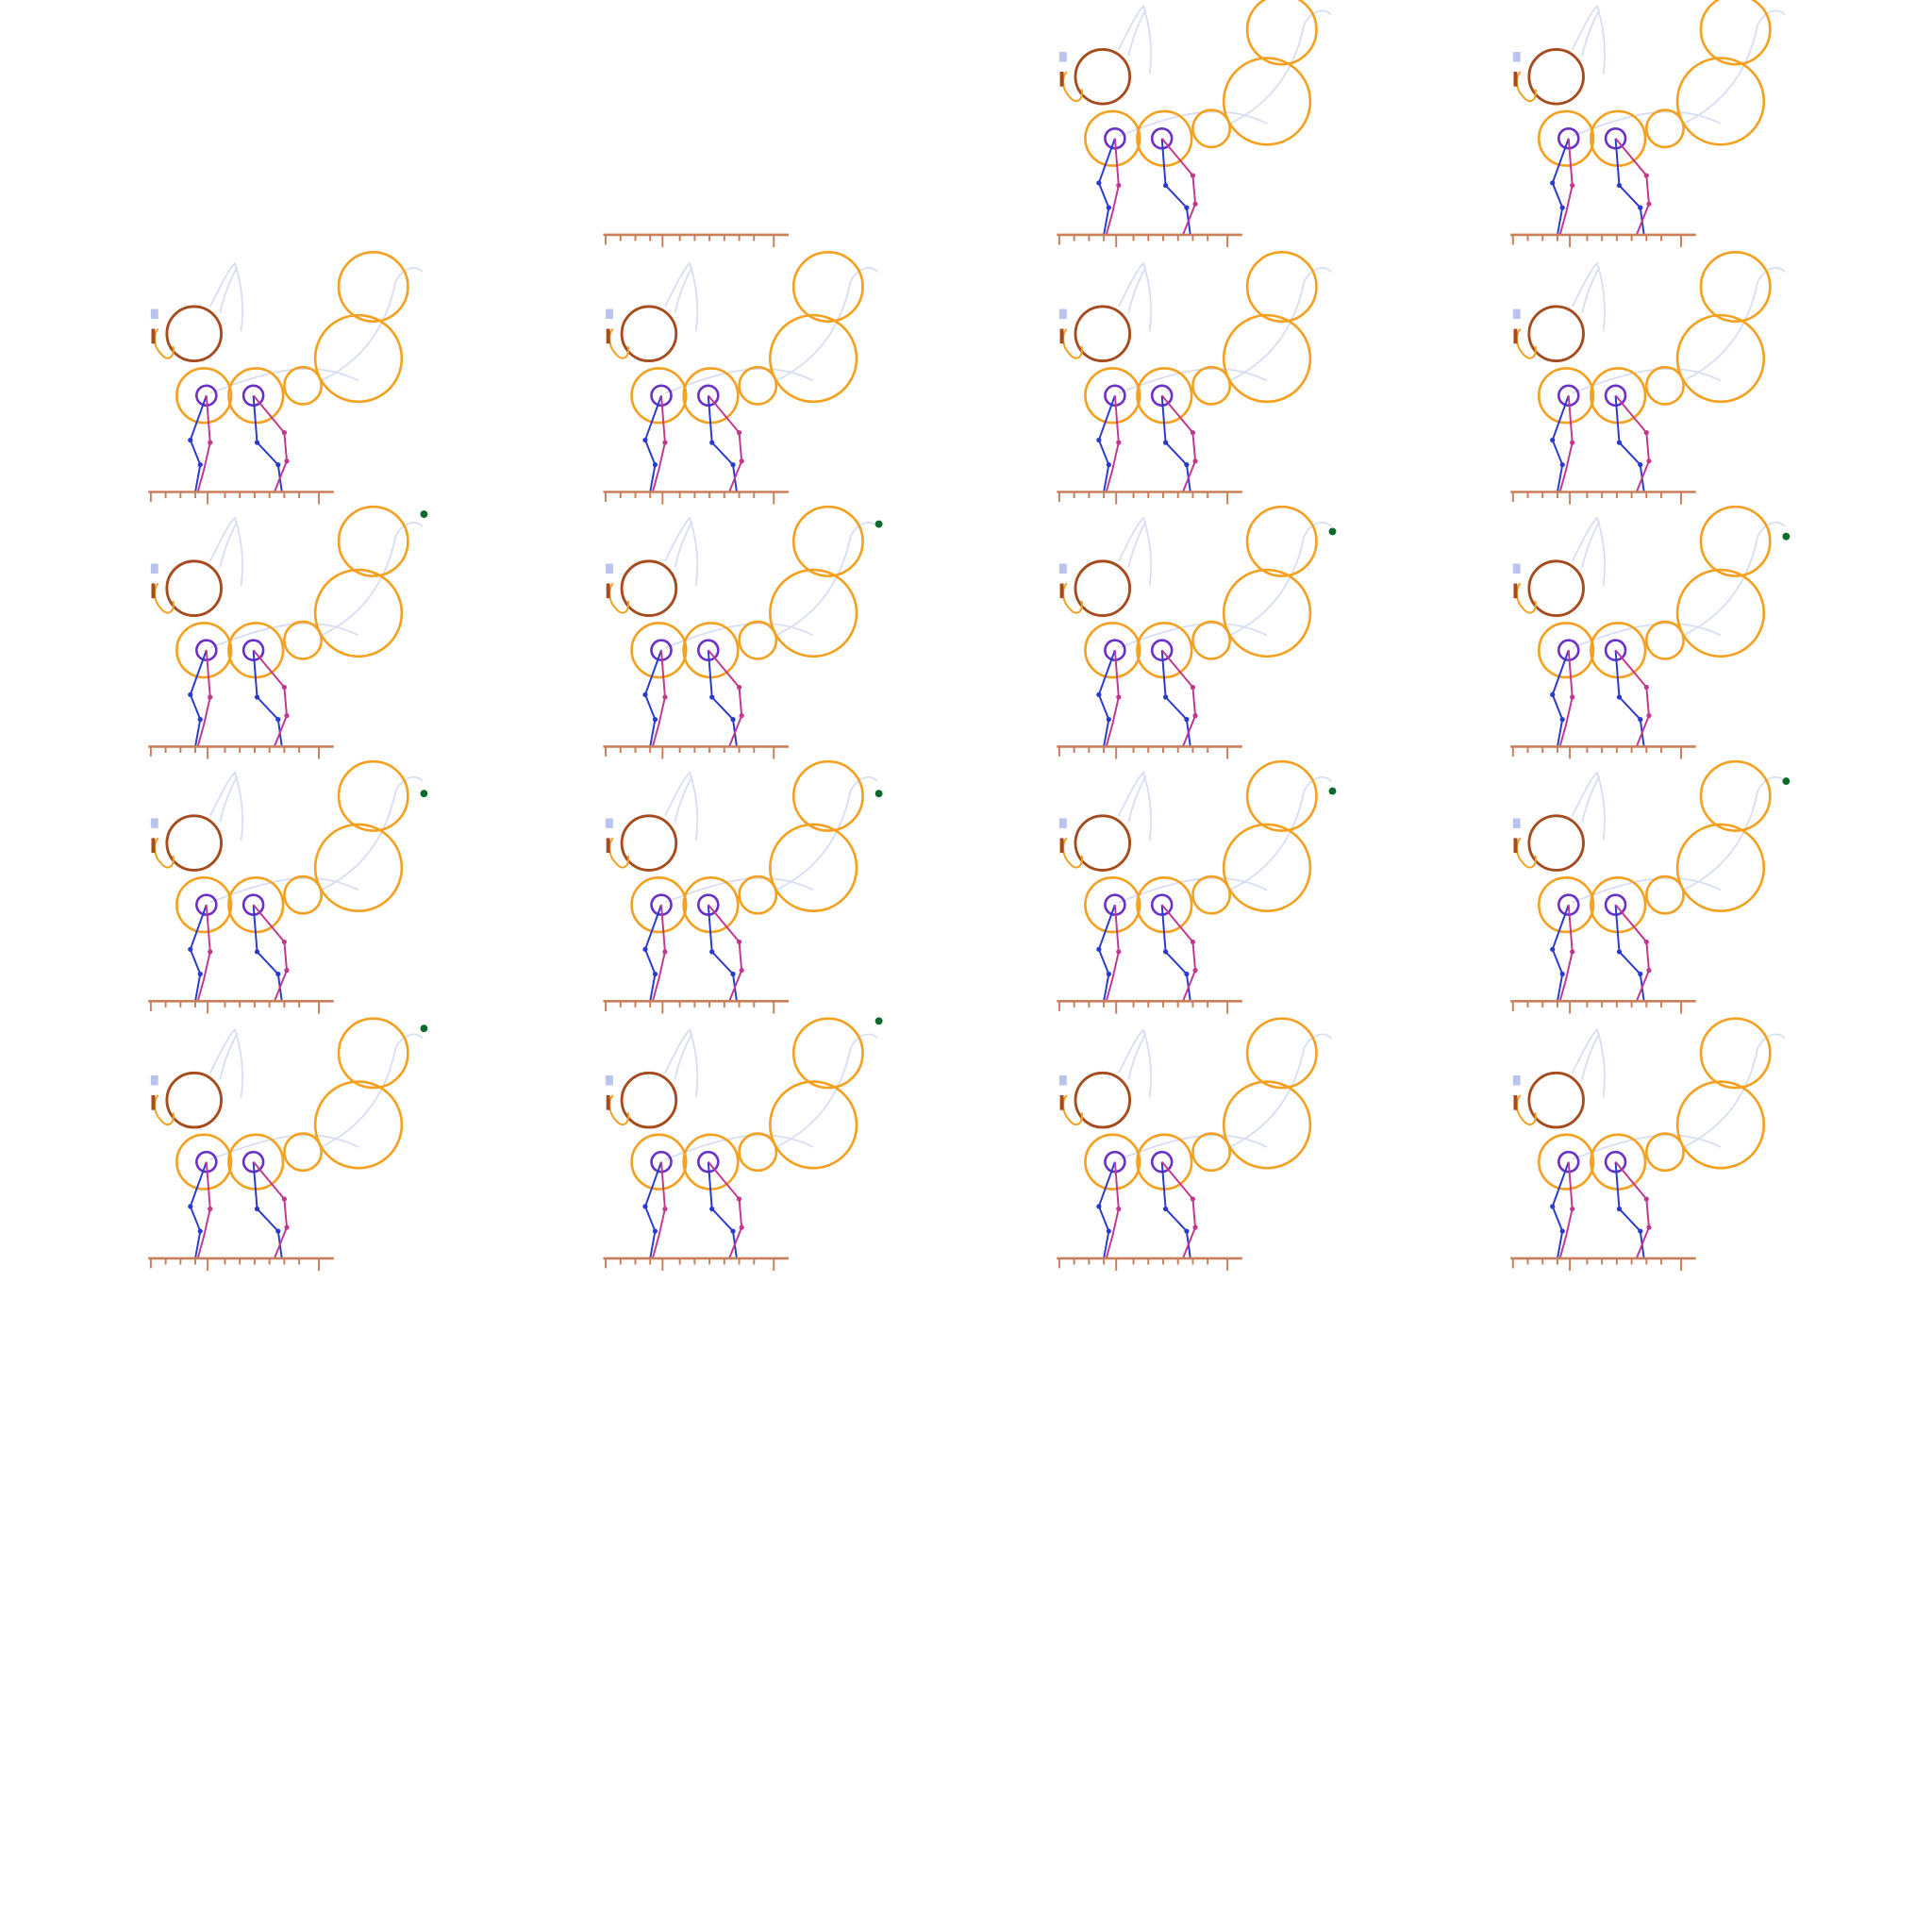 The width and height of the screenshot is (1932, 1932). I want to click on ground-ruler, so click(697, 241).